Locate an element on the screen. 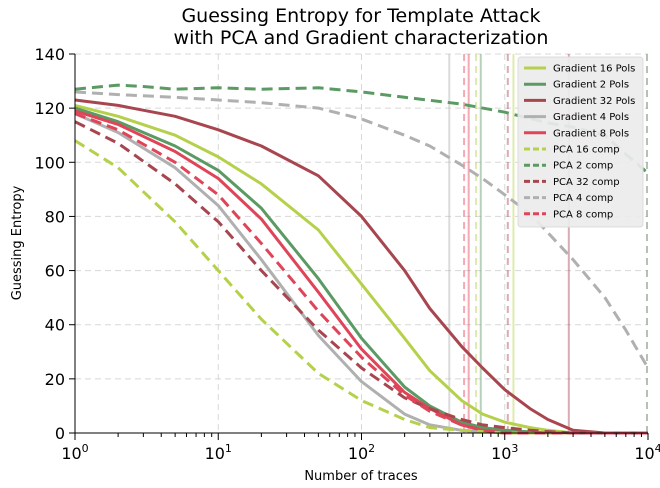 The image size is (660, 488). y-tick-label: 140 is located at coordinates (49, 54).